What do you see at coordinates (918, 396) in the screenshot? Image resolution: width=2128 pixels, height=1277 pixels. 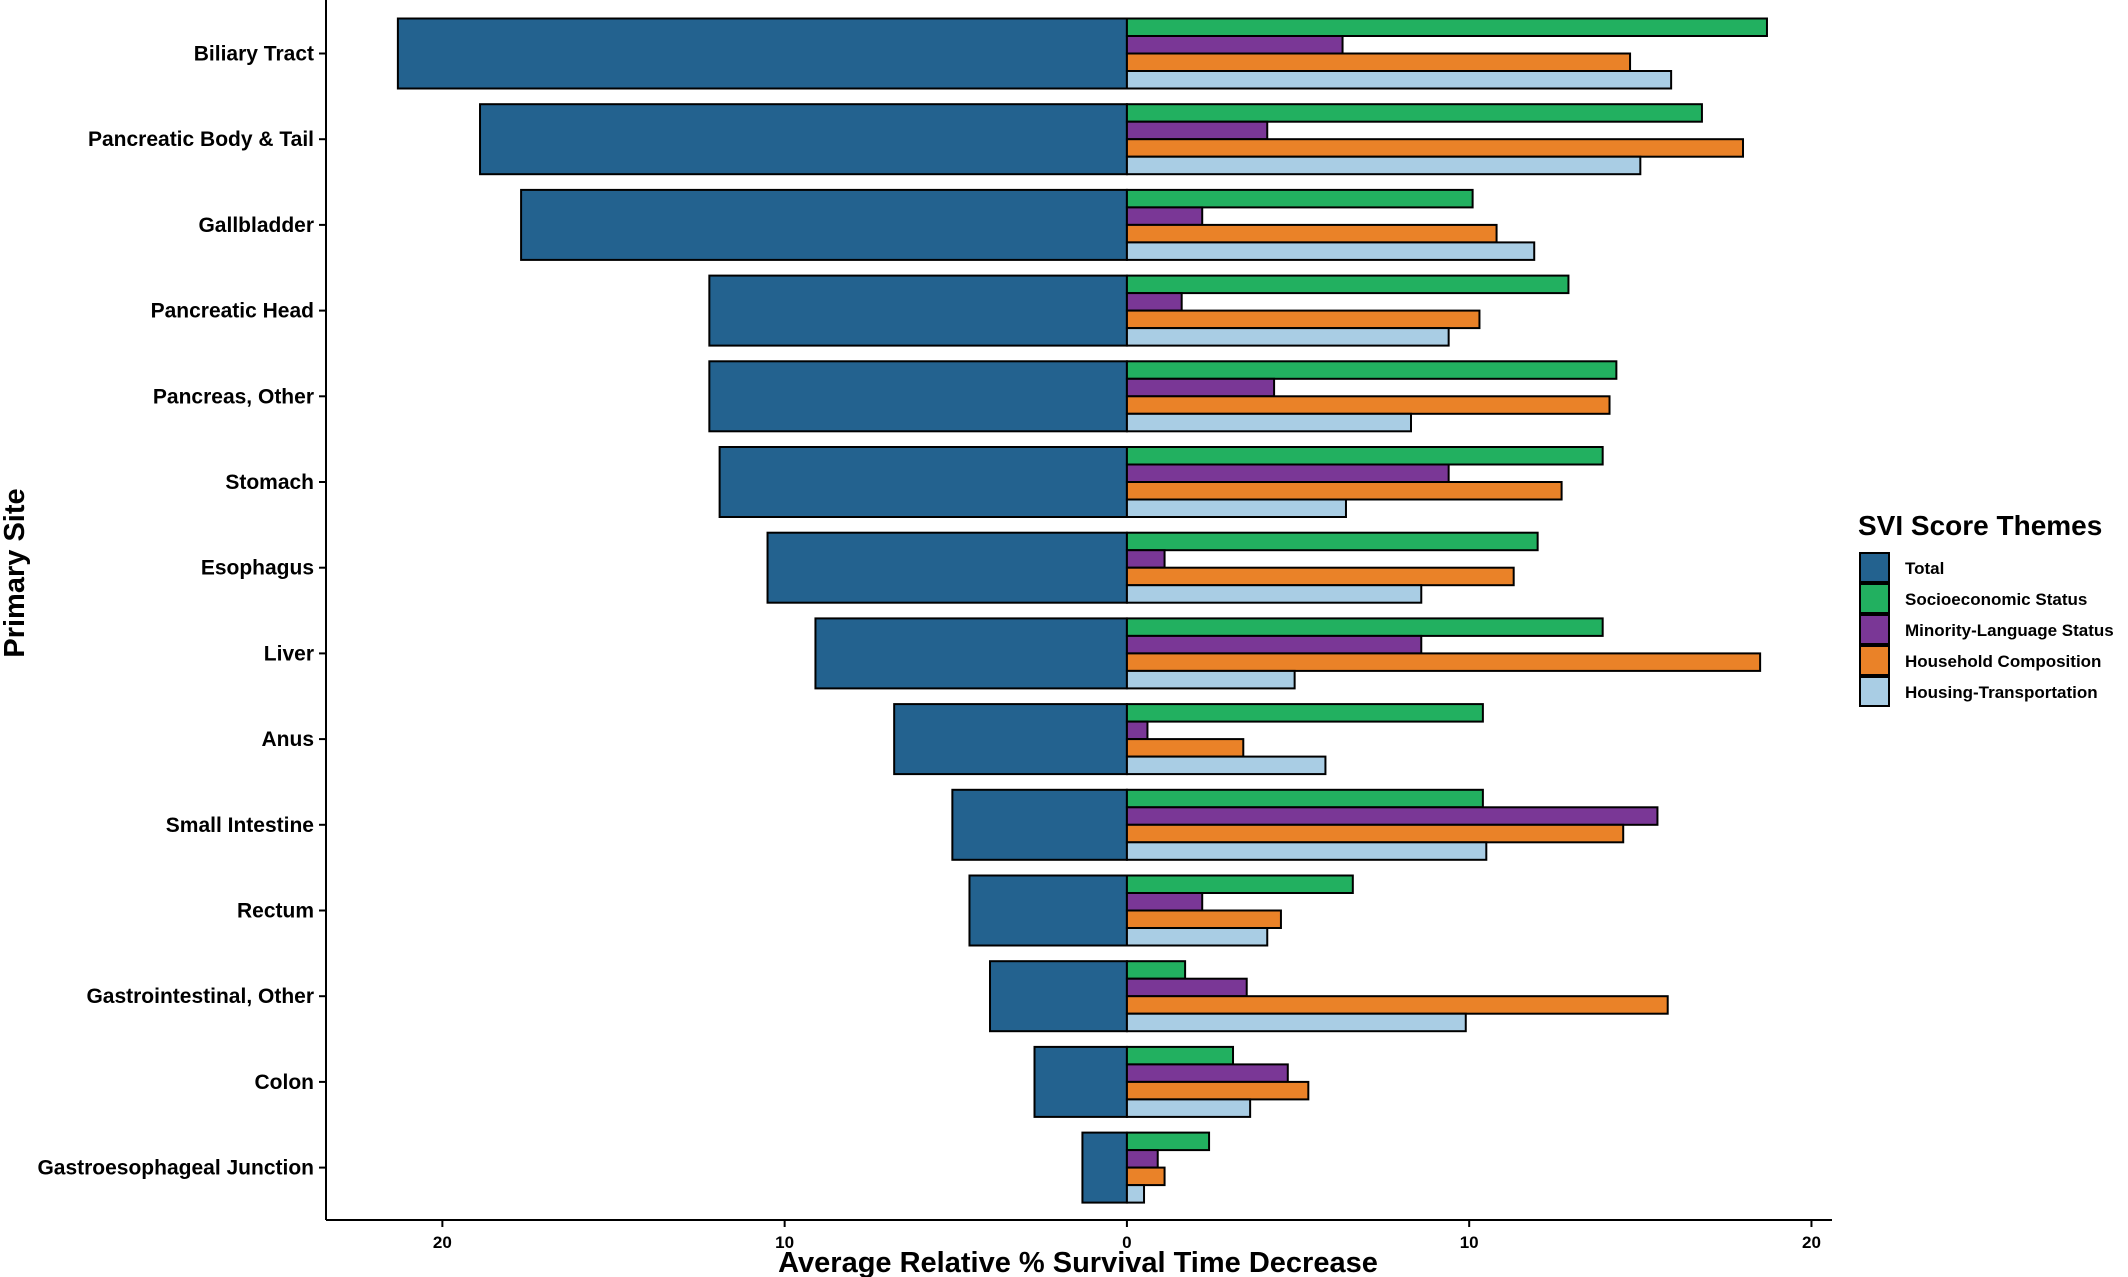 I see `bar-total-pancreas-other` at bounding box center [918, 396].